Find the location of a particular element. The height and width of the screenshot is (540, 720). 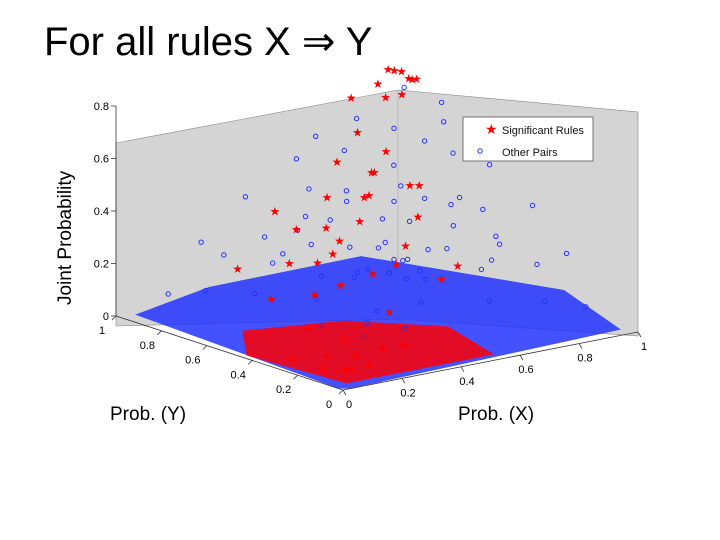

x-tick-label: 1 is located at coordinates (644, 347).